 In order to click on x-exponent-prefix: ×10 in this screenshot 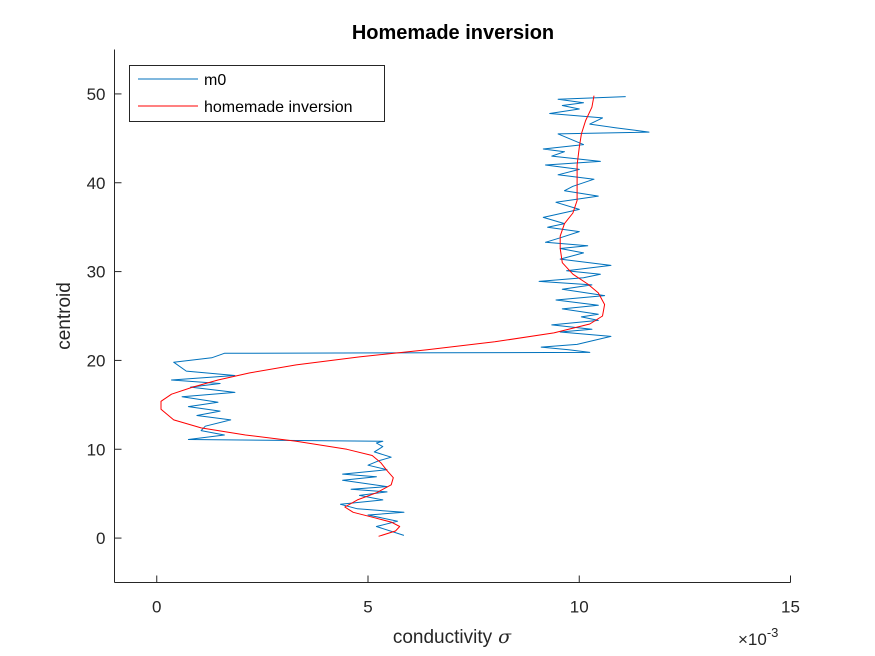, I will do `click(752, 639)`.